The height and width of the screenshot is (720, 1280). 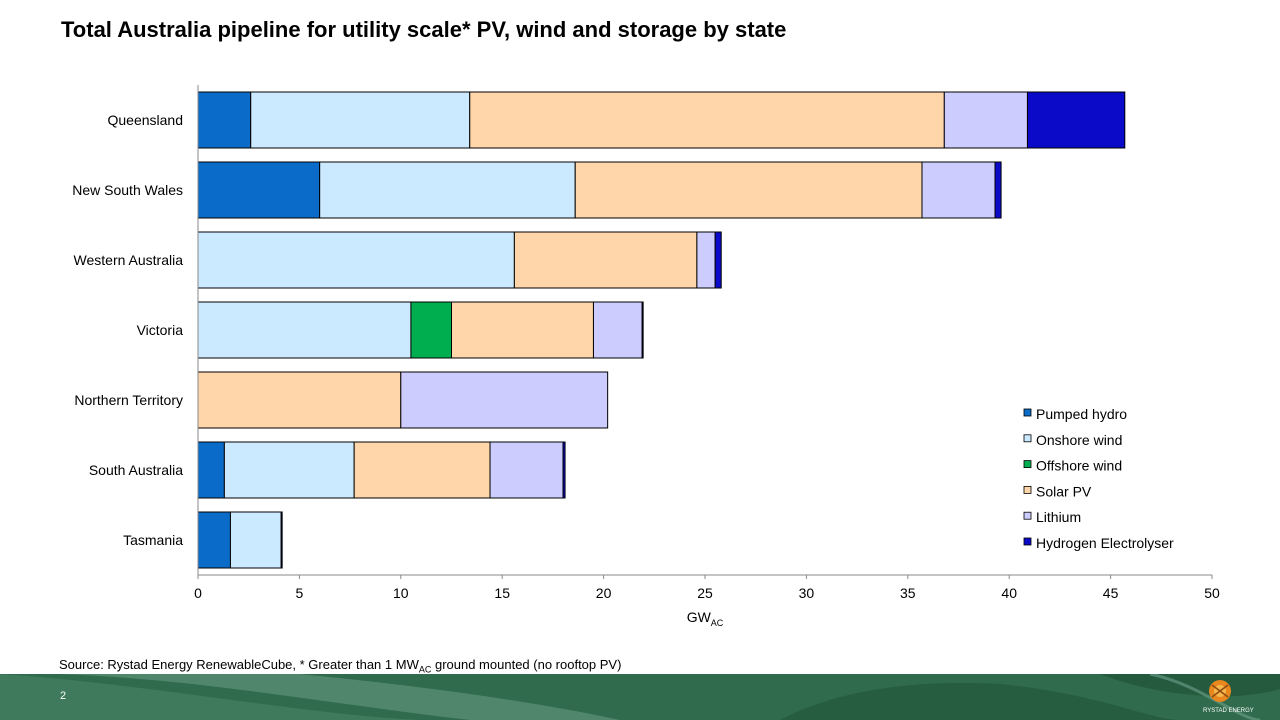 I want to click on logo-text: RYSTAD ENERGY, so click(x=1228, y=711).